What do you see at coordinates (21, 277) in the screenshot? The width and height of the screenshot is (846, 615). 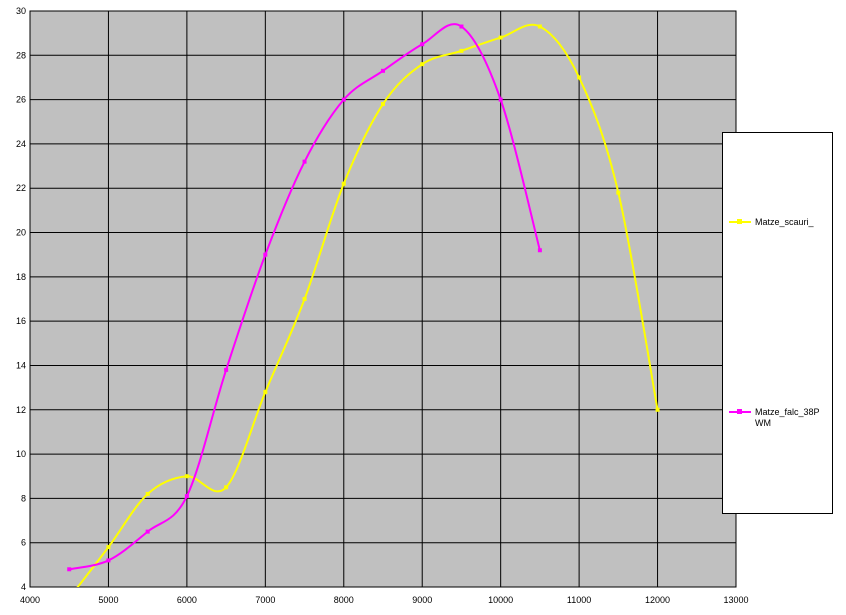 I see `y-tick-label: 18` at bounding box center [21, 277].